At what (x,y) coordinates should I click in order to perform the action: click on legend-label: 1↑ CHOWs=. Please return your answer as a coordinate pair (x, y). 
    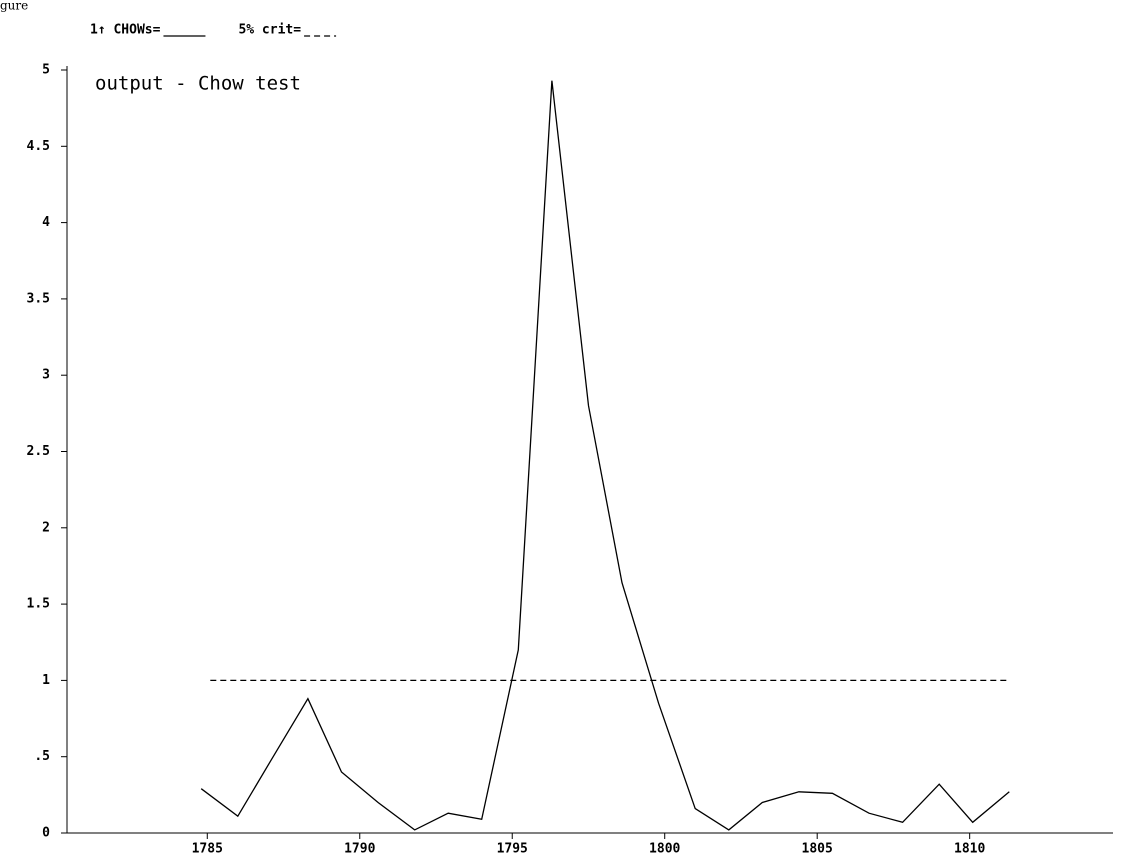
    Looking at the image, I should click on (125, 30).